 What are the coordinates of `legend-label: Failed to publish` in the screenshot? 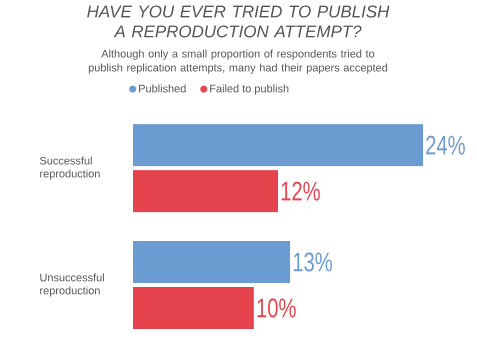 It's located at (249, 89).